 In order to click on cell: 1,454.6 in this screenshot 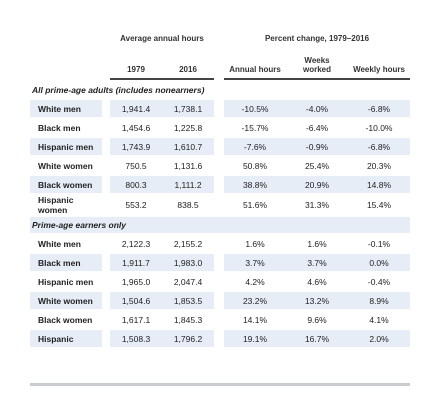, I will do `click(136, 127)`.